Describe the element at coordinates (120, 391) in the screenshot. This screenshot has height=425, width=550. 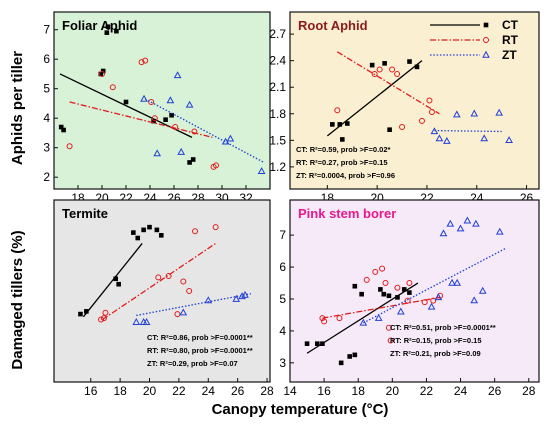
I see `x-tick-label: 18` at that location.